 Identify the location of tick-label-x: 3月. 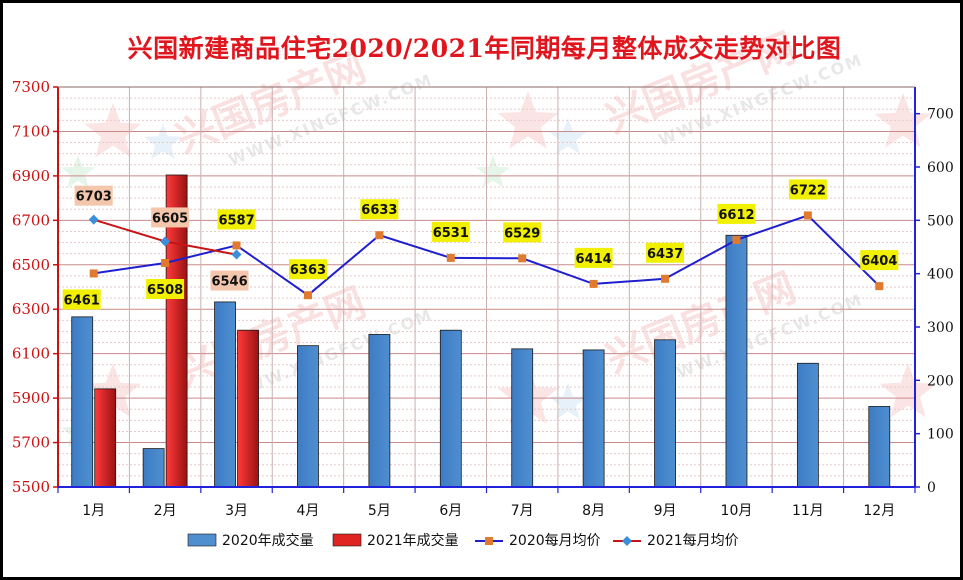
(236, 511).